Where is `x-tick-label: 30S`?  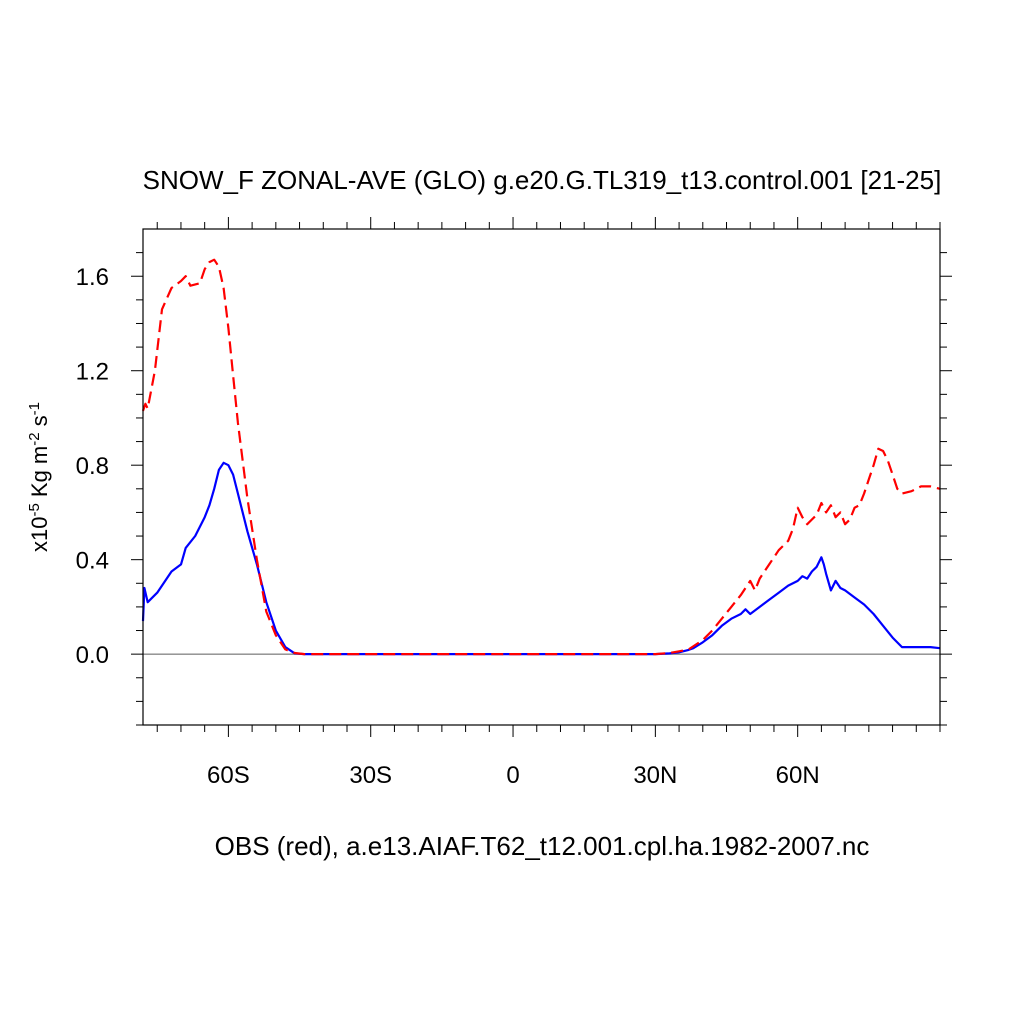
x-tick-label: 30S is located at coordinates (370, 775).